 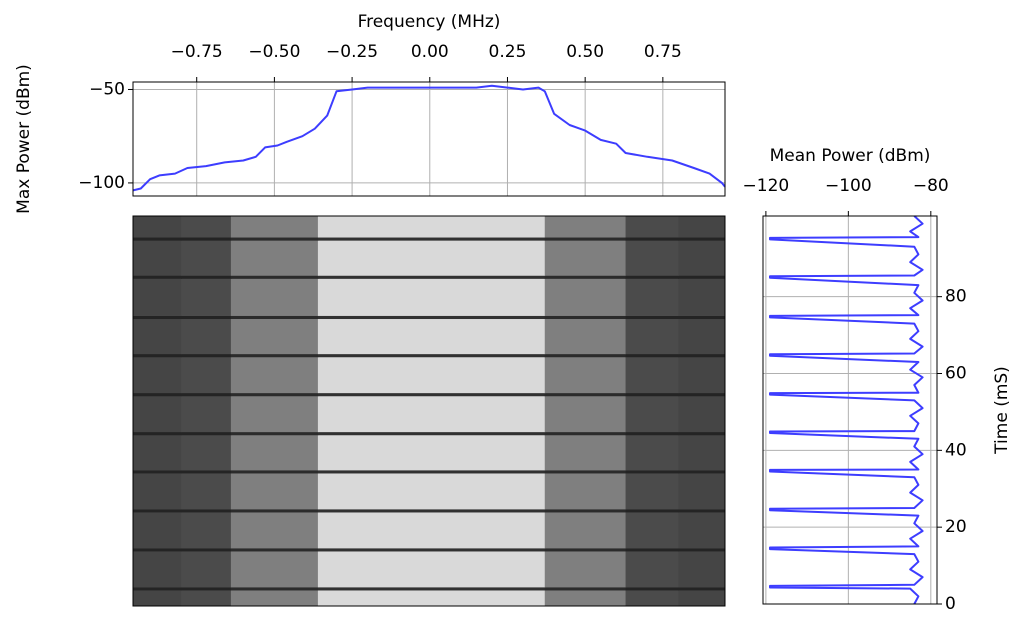 What do you see at coordinates (101, 183) in the screenshot?
I see `y-tick-label: −100` at bounding box center [101, 183].